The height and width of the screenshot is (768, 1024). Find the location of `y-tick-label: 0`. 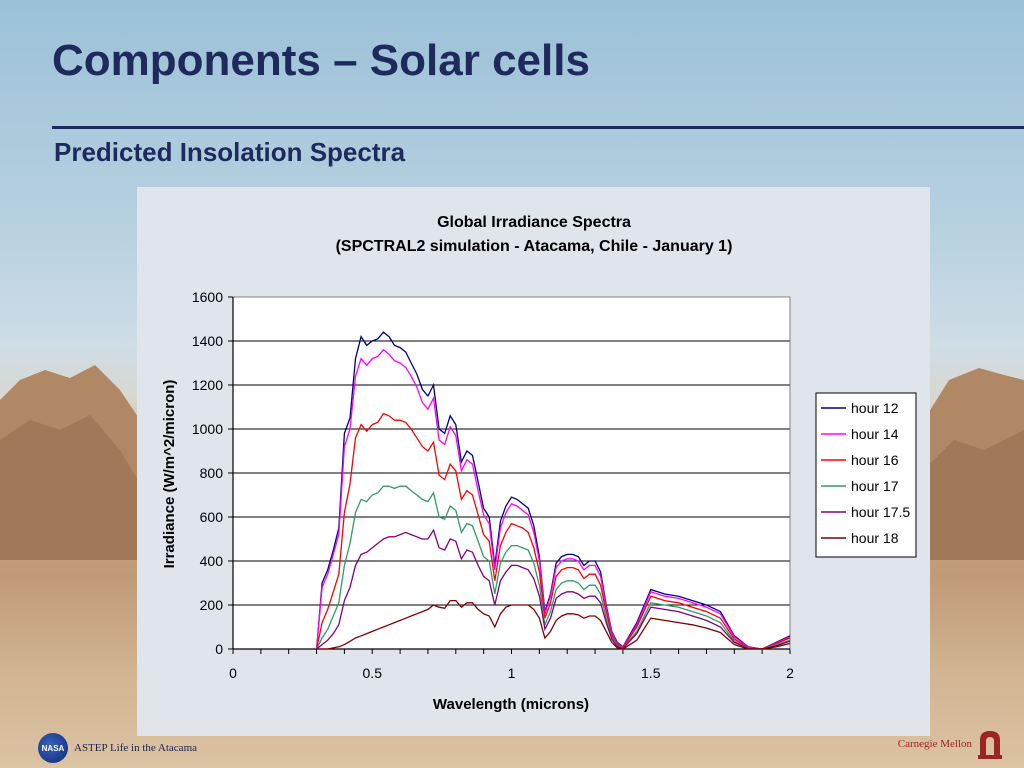

y-tick-label: 0 is located at coordinates (219, 649).